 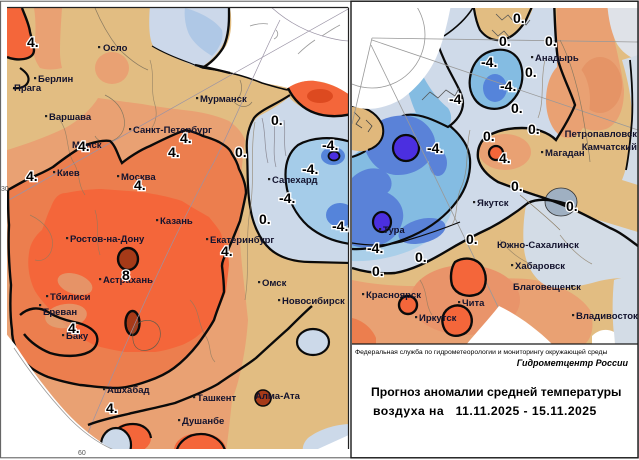 I want to click on svg-text: Якутск, so click(x=493, y=203).